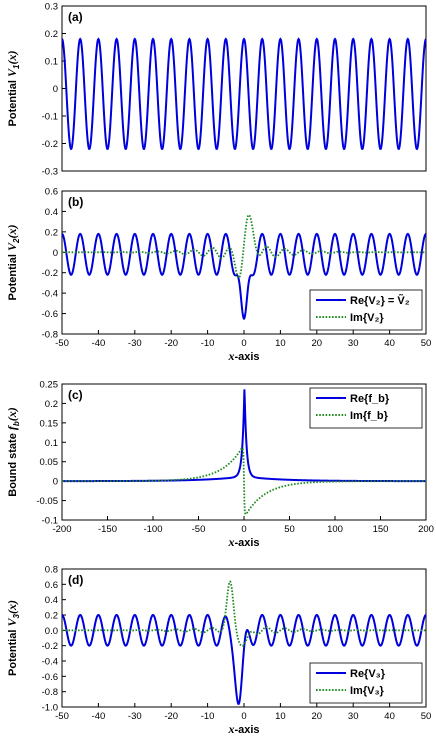 The image size is (436, 744). What do you see at coordinates (244, 246) in the screenshot?
I see `series-line-im-v2-` at bounding box center [244, 246].